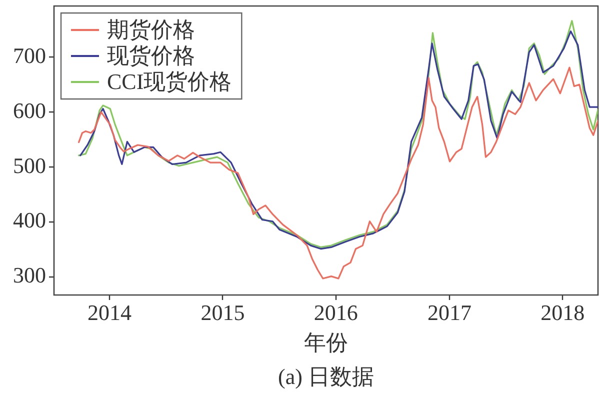 This screenshot has height=400, width=600. Describe the element at coordinates (29, 275) in the screenshot. I see `y-tick-label: 300` at that location.